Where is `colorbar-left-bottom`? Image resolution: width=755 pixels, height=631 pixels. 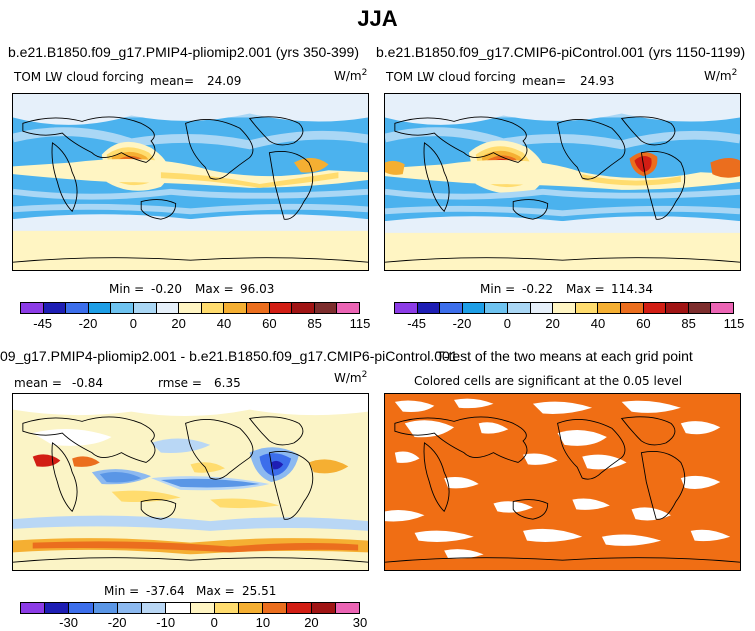 colorbar-left-bottom is located at coordinates (190, 608).